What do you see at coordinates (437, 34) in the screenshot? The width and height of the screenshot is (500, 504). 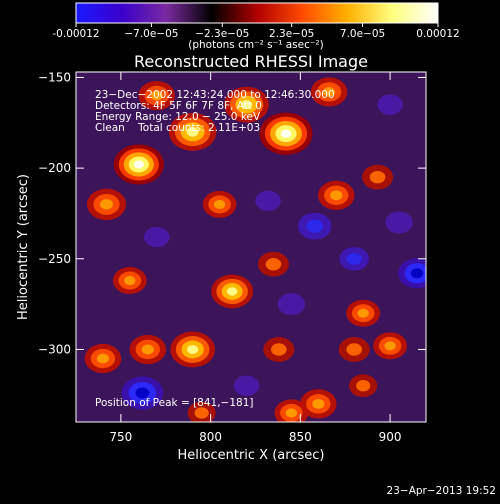 I see `colorbar-tick-label: 0.00012` at bounding box center [437, 34].